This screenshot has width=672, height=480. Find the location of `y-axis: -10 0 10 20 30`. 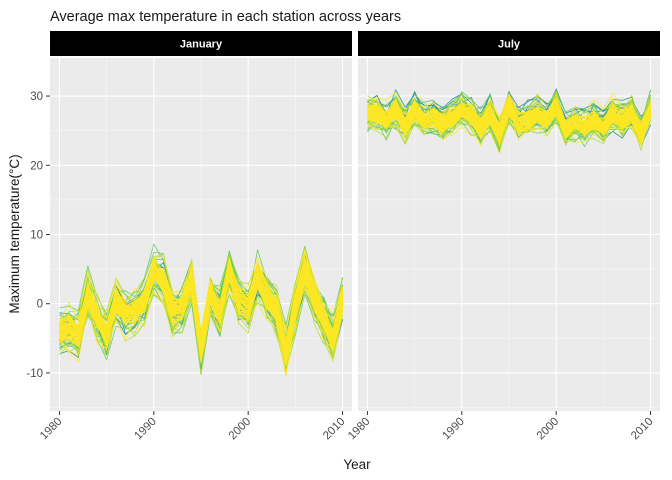

y-axis: -10 0 10 20 30 is located at coordinates (38, 235).